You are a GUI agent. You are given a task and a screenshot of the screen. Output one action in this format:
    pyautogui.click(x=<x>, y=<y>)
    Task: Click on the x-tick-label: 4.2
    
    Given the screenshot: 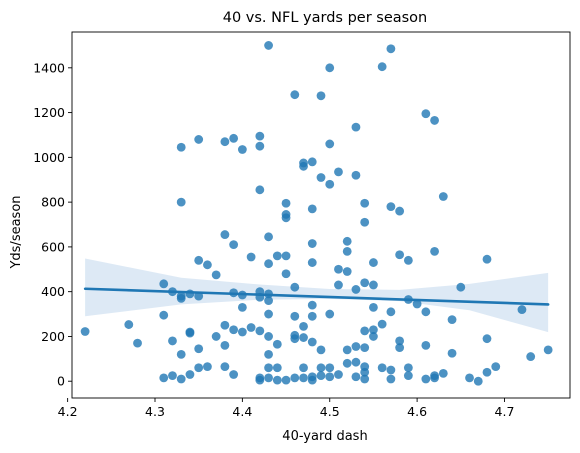 What is the action you would take?
    pyautogui.click(x=68, y=411)
    